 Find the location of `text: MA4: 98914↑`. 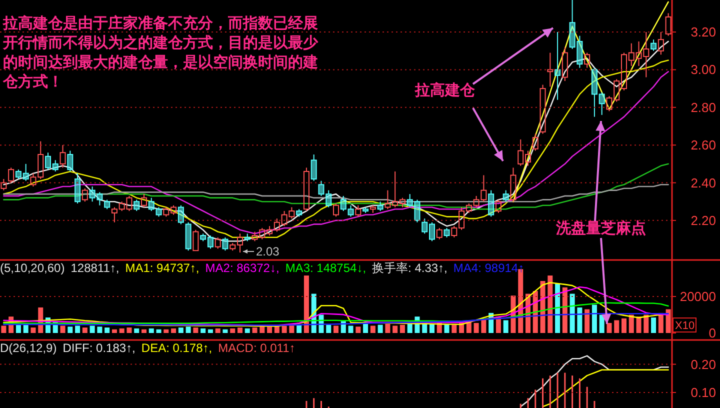

text: MA4: 98914↑ is located at coordinates (488, 268).